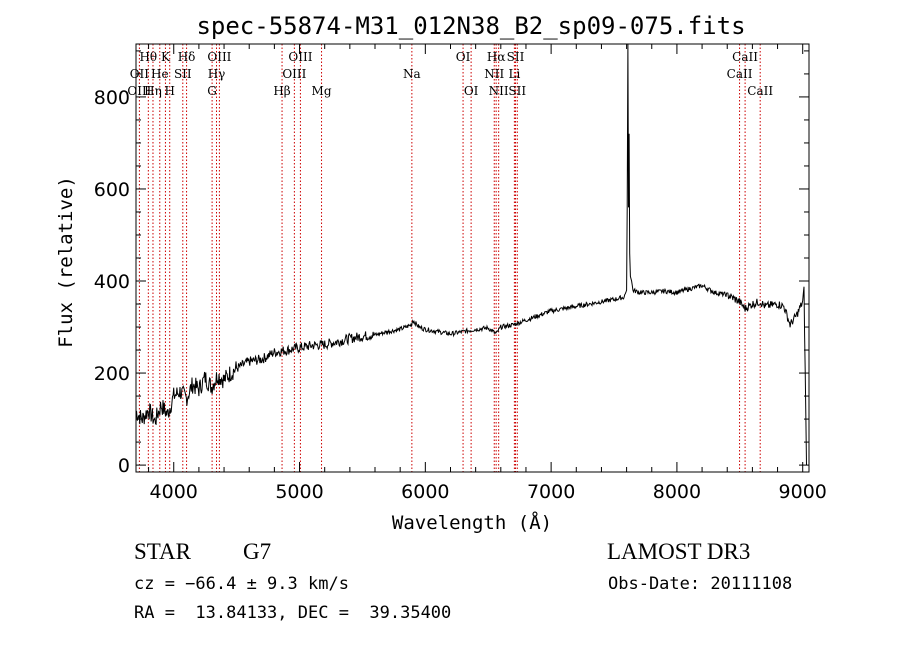  Describe the element at coordinates (112, 98) in the screenshot. I see `y-tick-label: 800` at that location.